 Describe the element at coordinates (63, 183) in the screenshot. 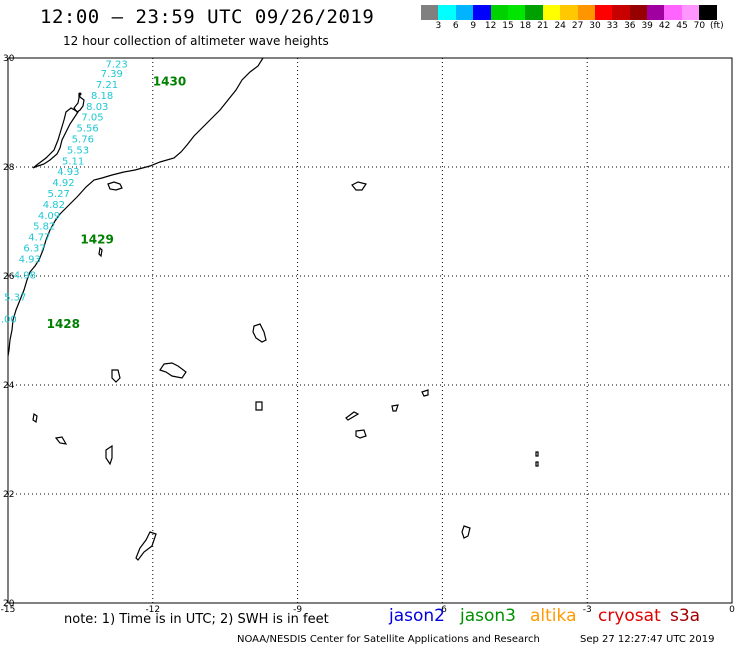

I see `swh-value: 4.92` at that location.